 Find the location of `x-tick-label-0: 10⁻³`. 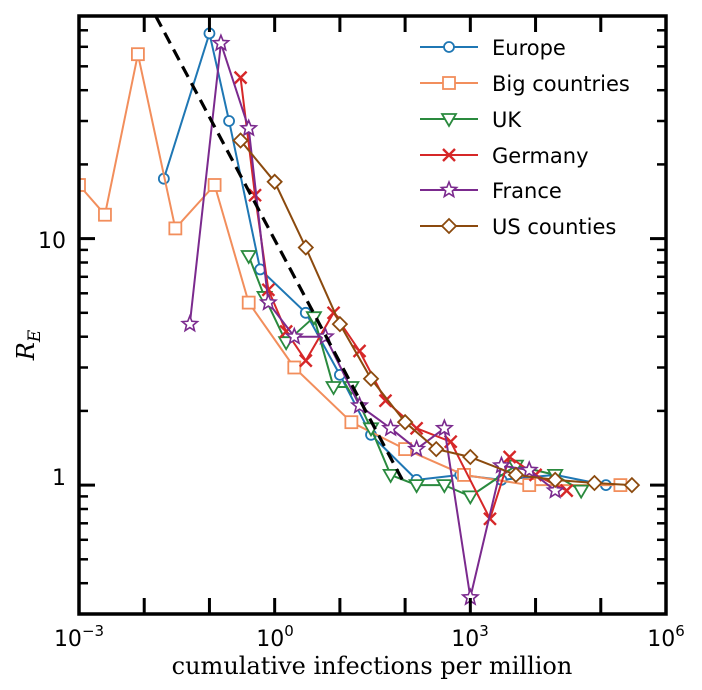

x-tick-label-0: 10⁻³ is located at coordinates (79, 637).